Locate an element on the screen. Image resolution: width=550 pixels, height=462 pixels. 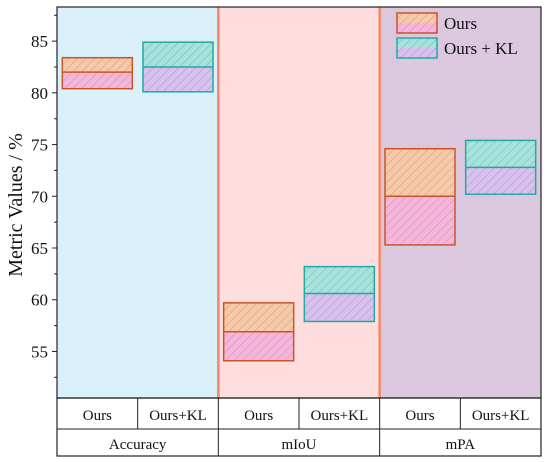
group-label: mIoU is located at coordinates (299, 445).